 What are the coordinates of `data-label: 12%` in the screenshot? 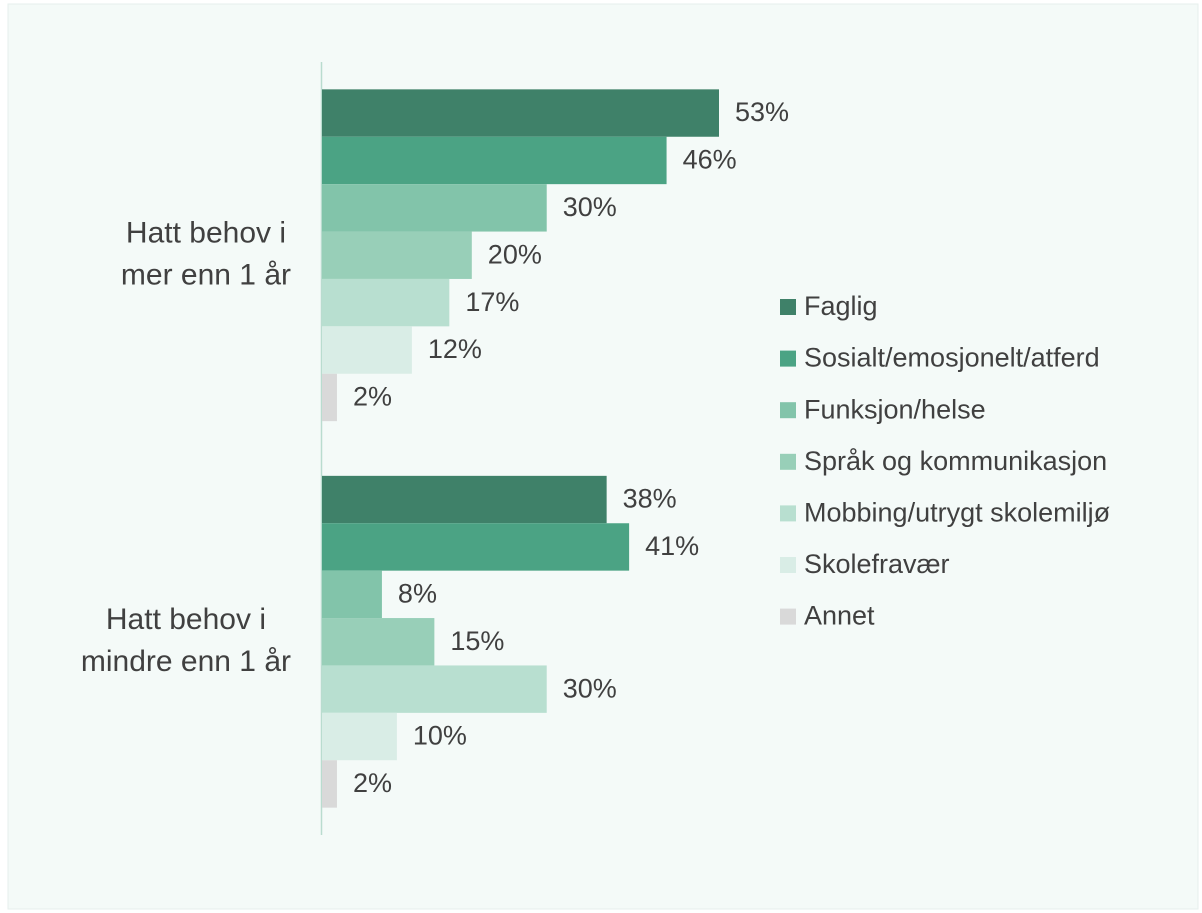 It's located at (455, 349).